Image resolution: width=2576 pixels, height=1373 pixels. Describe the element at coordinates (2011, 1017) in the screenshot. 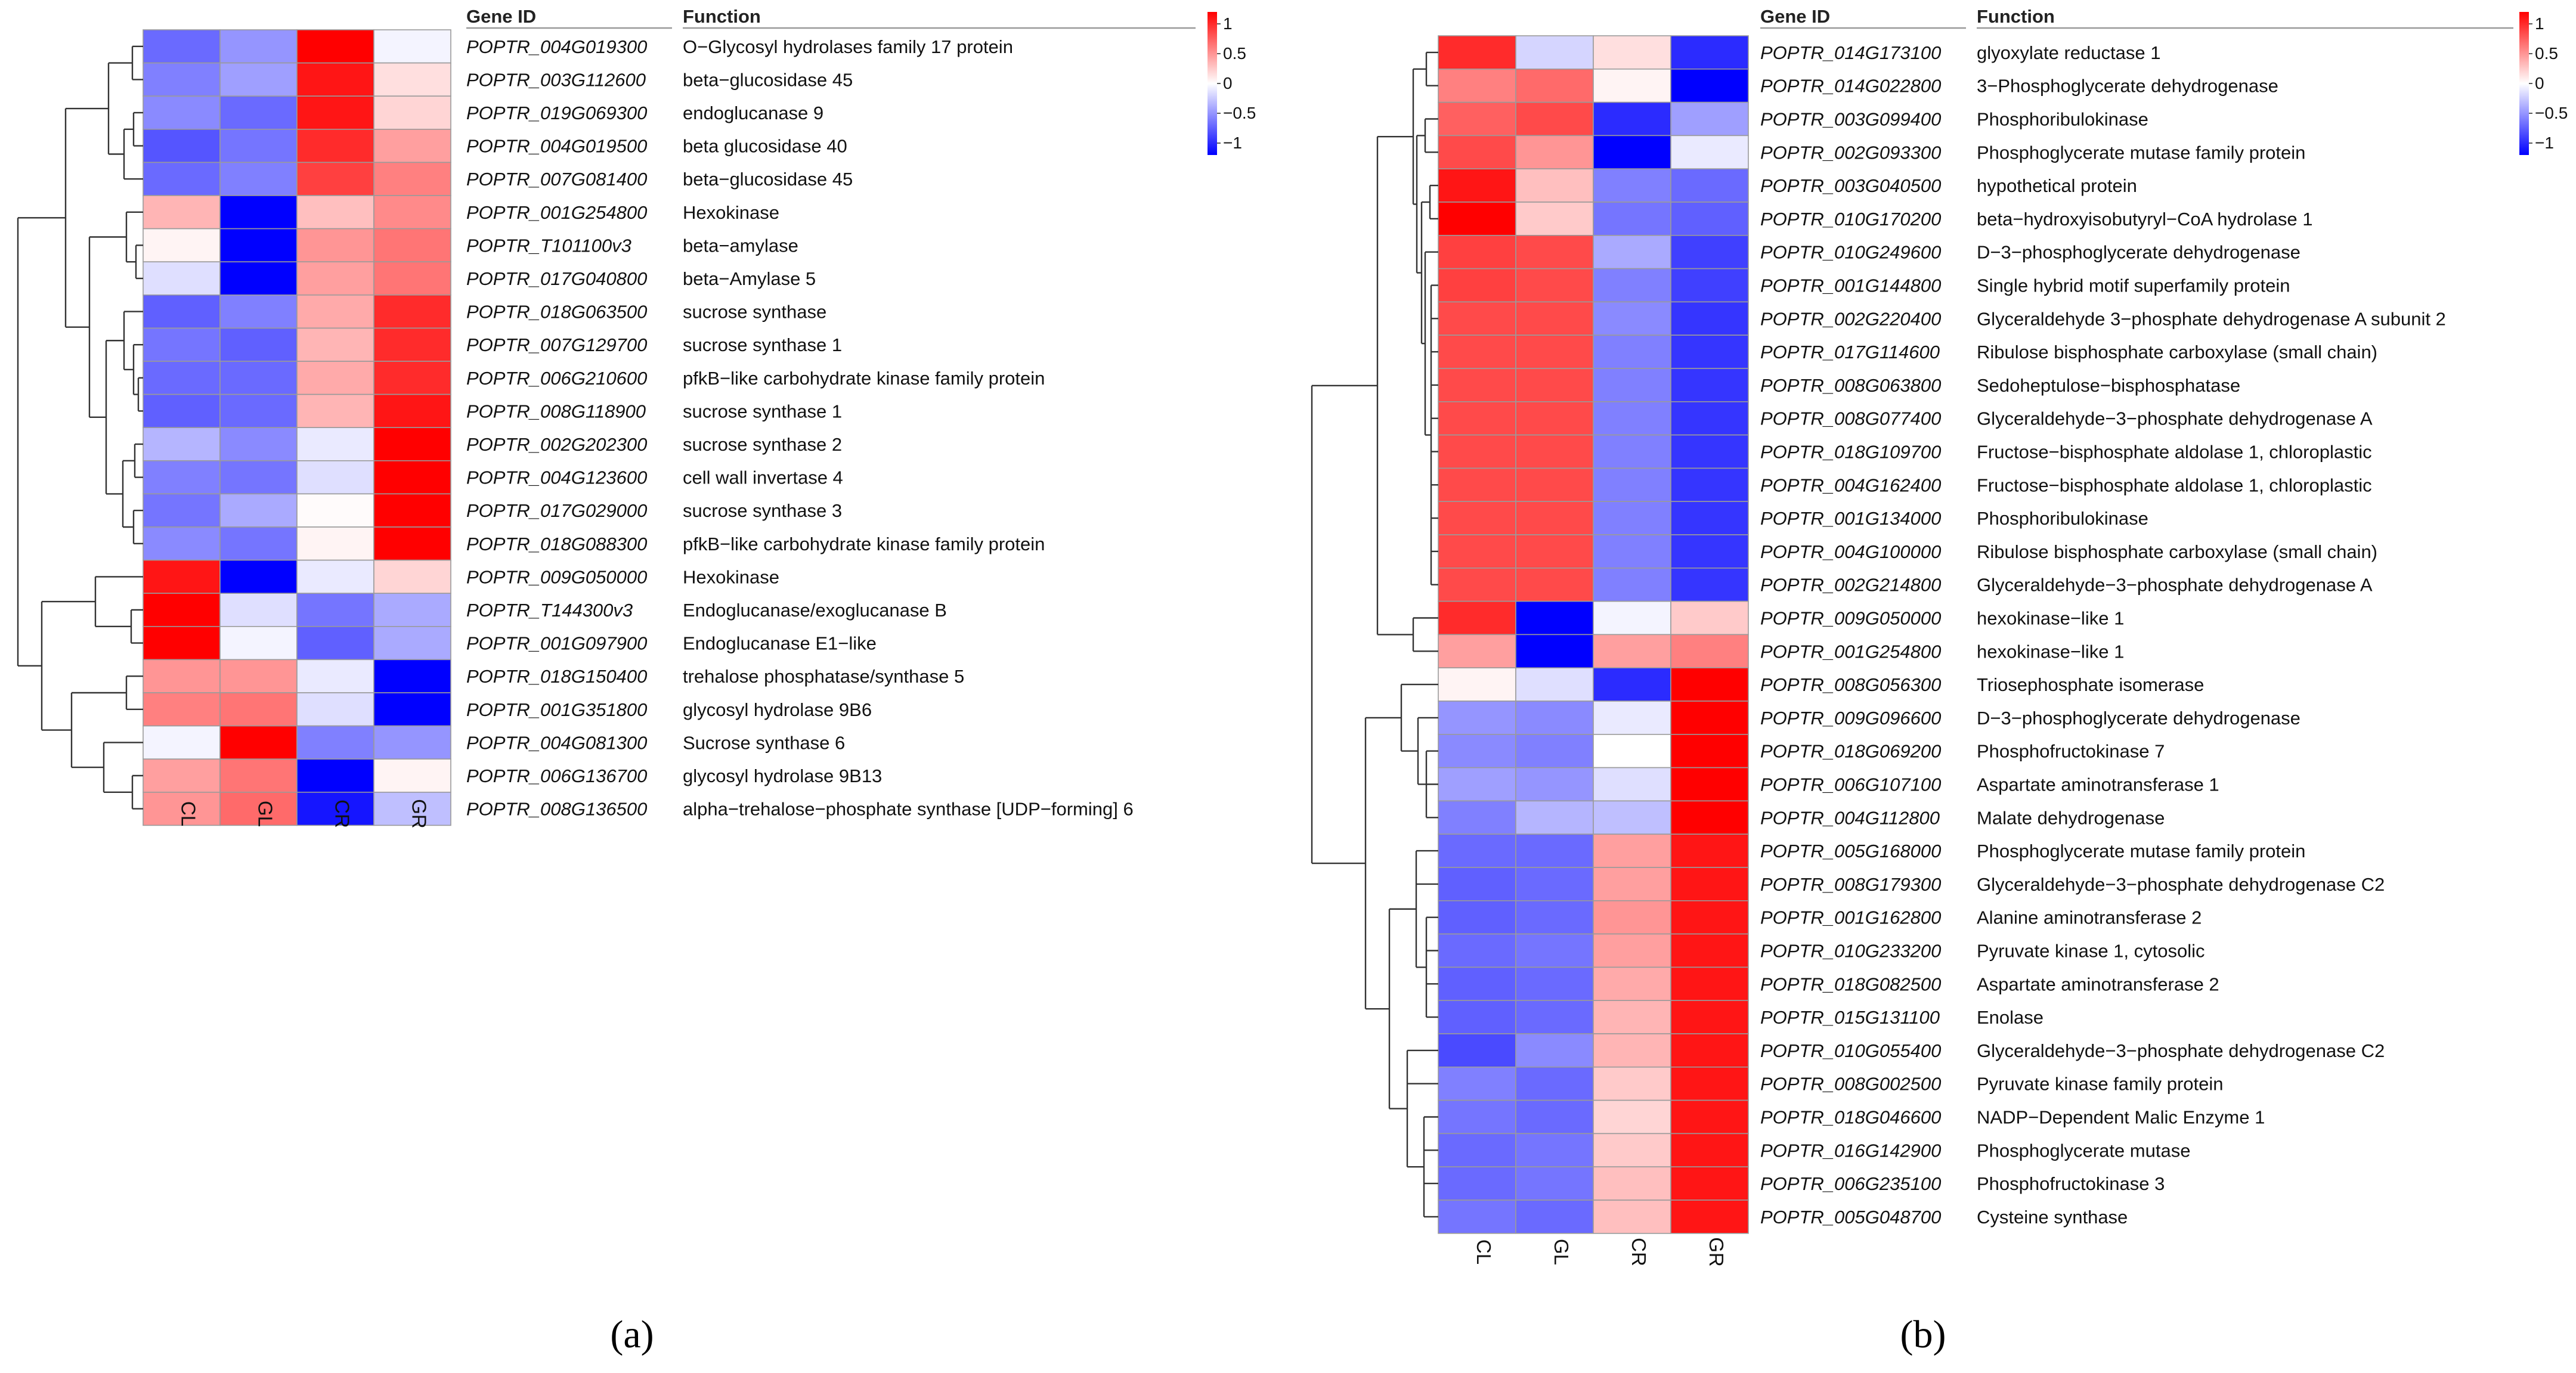

I see `row-function: Enolase` at that location.